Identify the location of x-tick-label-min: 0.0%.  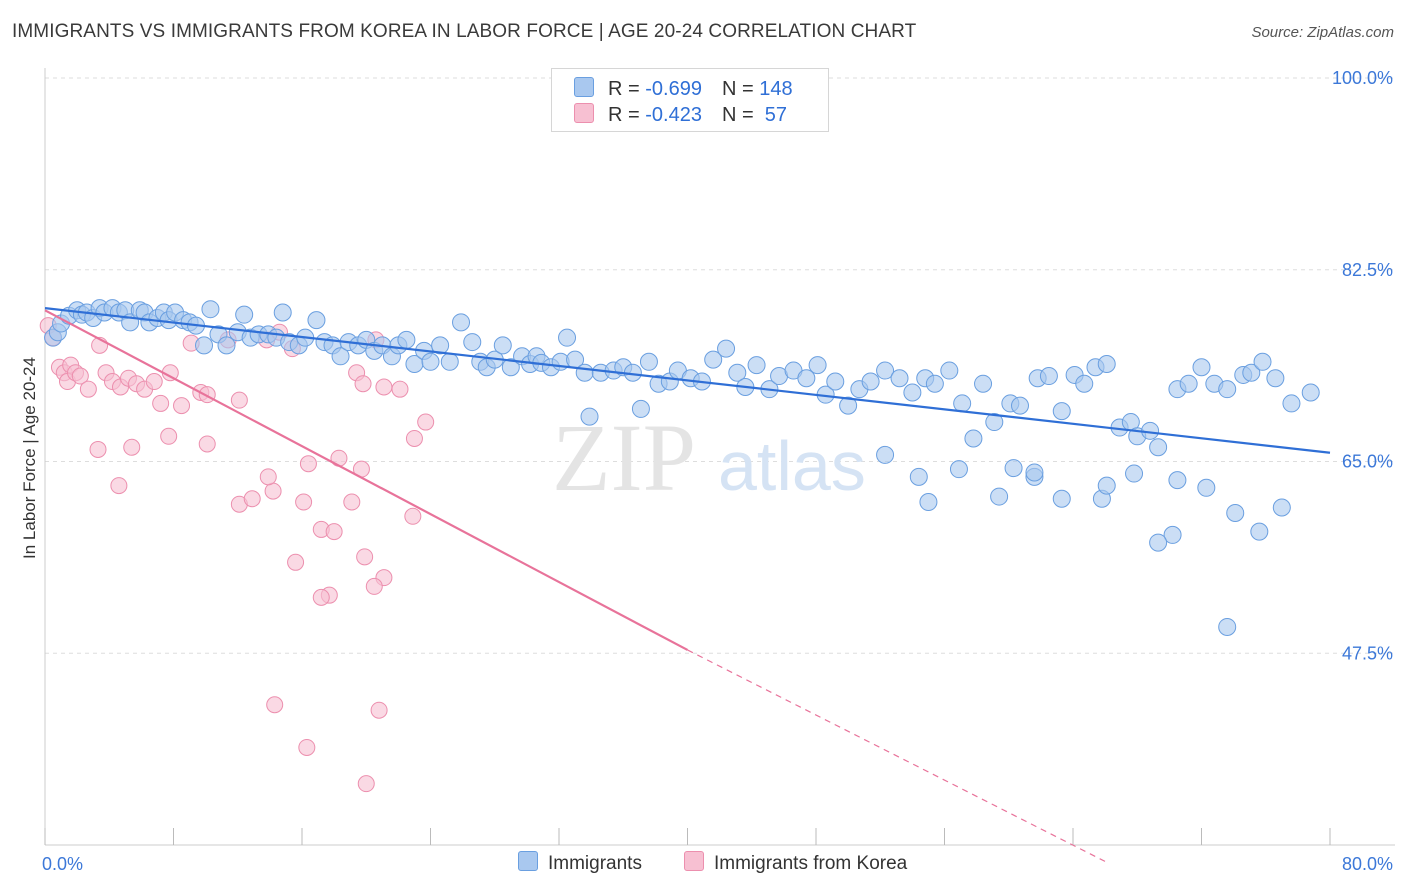
(62, 864).